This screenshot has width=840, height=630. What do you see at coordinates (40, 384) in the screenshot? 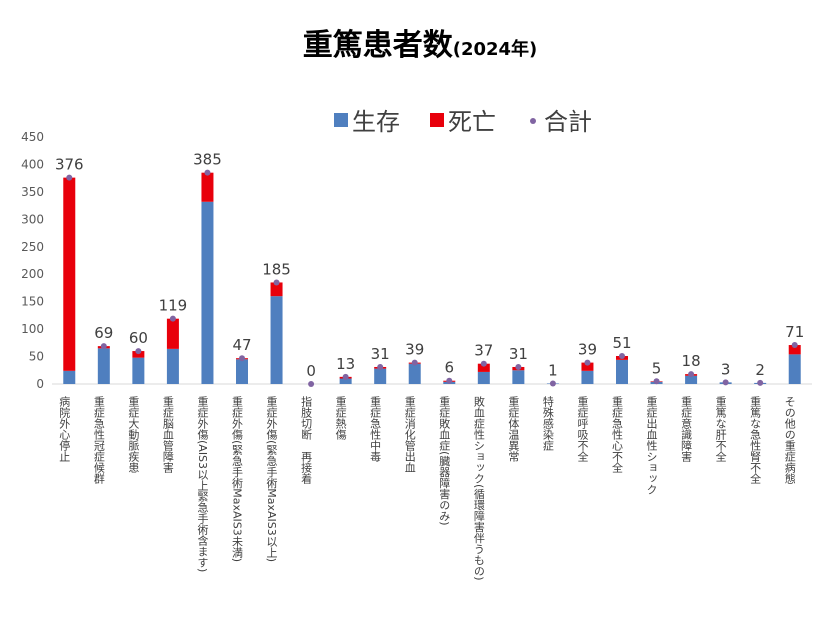
I see `y-tick-label-0: 0` at bounding box center [40, 384].